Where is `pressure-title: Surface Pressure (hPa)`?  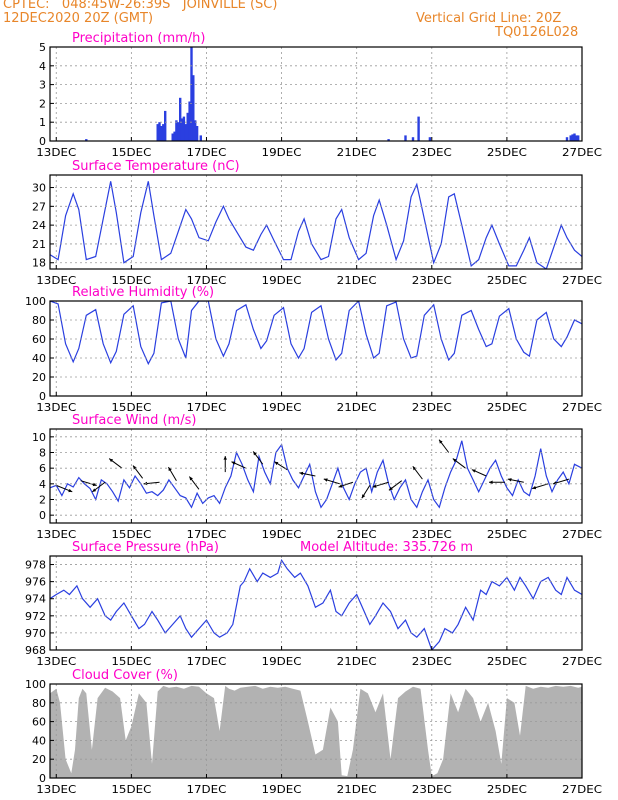 pressure-title: Surface Pressure (hPa) is located at coordinates (145, 547).